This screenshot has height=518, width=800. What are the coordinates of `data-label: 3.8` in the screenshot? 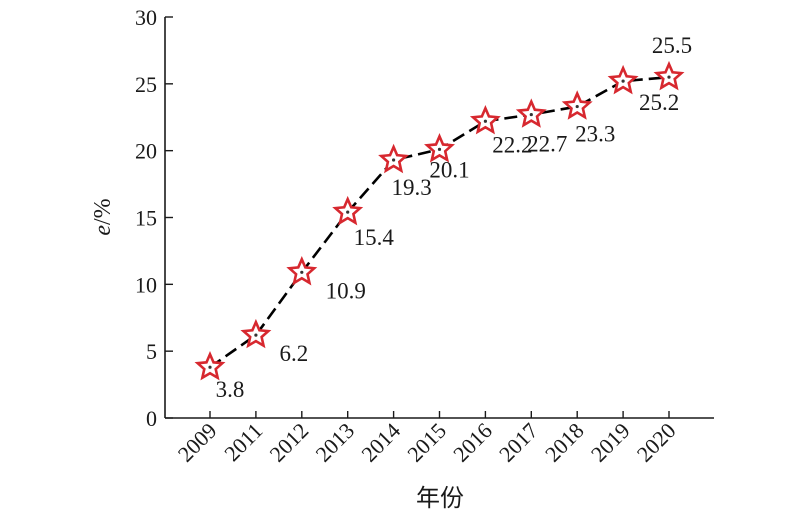 It's located at (230, 389).